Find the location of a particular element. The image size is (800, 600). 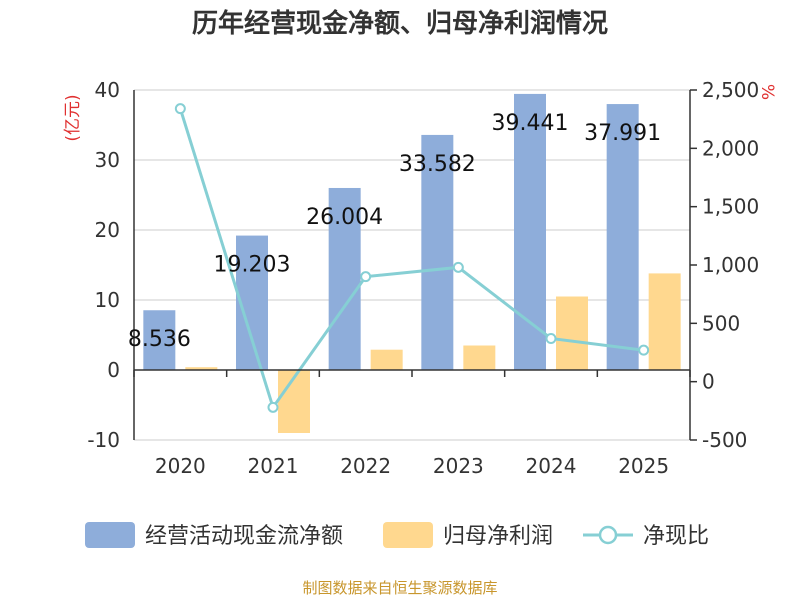

right-axis-unit: % is located at coordinates (767, 92).